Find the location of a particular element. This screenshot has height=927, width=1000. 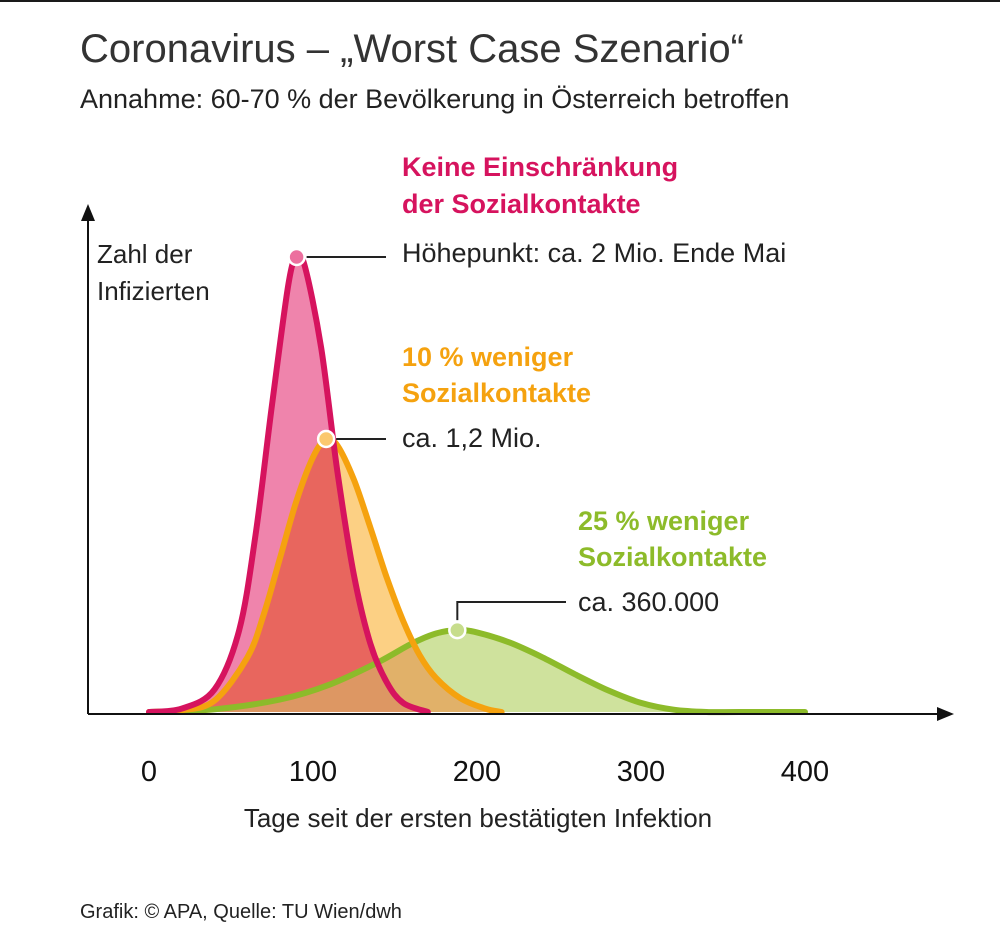

series-line-10-percent is located at coordinates (325, 575).